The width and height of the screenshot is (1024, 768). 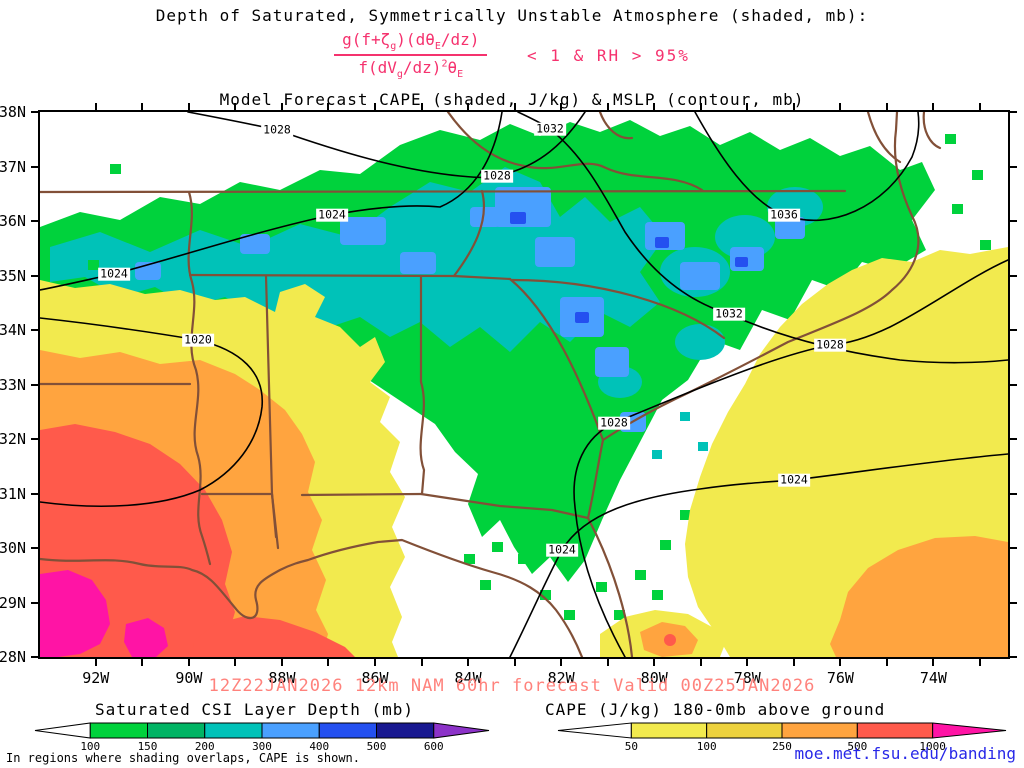 I want to click on y-axis-label: 29N, so click(x=13, y=602).